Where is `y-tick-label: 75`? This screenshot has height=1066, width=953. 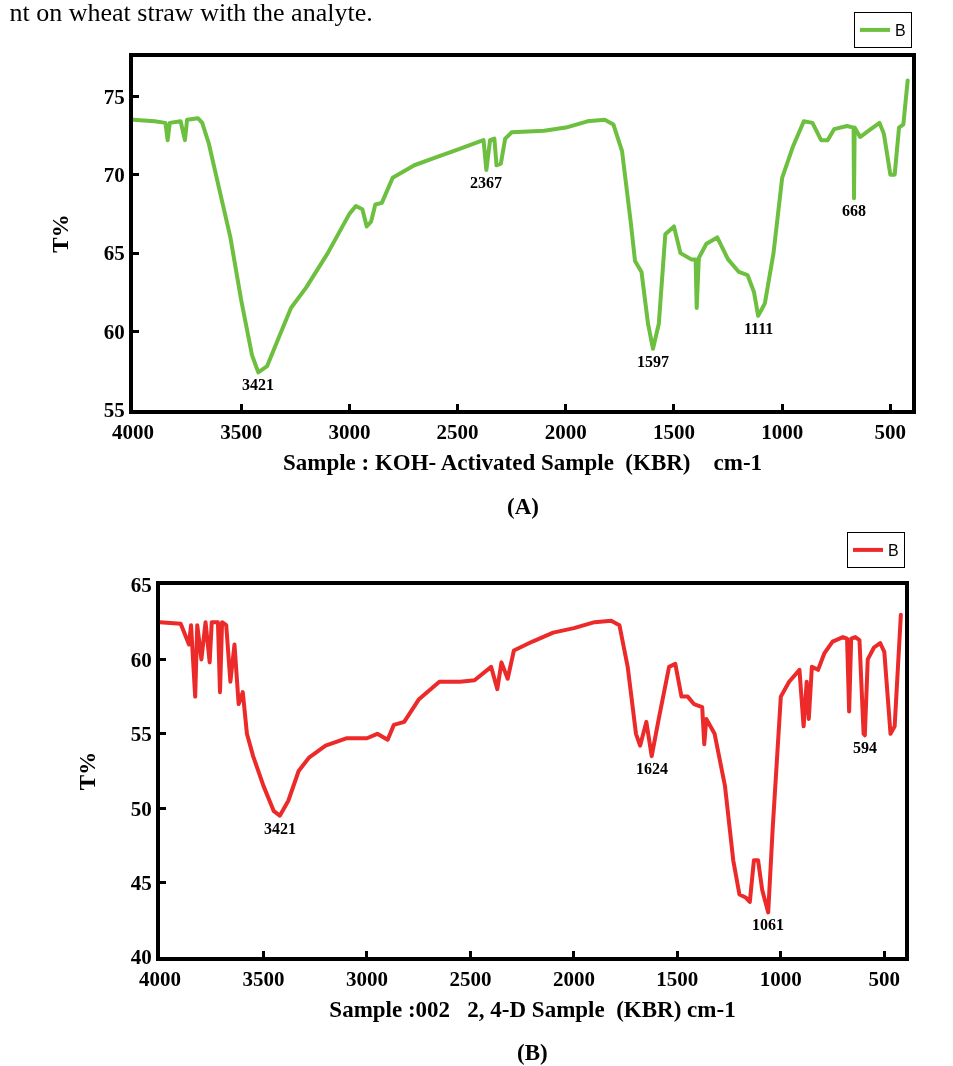 y-tick-label: 75 is located at coordinates (114, 96).